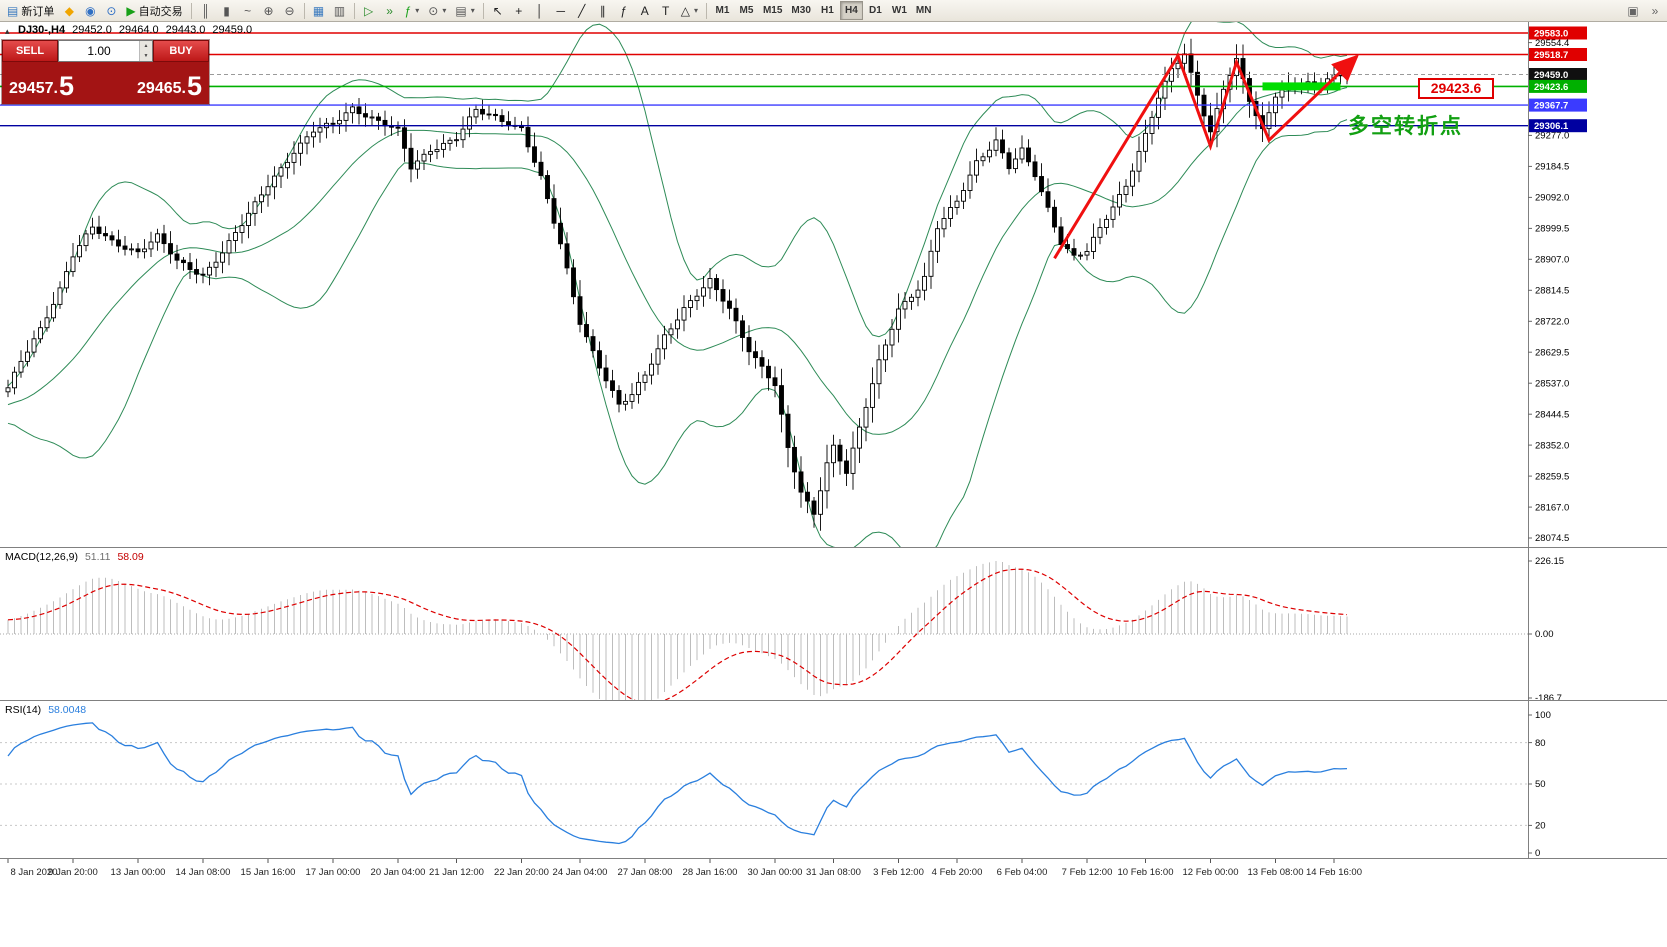  I want to click on buy-button: BUY, so click(181, 51).